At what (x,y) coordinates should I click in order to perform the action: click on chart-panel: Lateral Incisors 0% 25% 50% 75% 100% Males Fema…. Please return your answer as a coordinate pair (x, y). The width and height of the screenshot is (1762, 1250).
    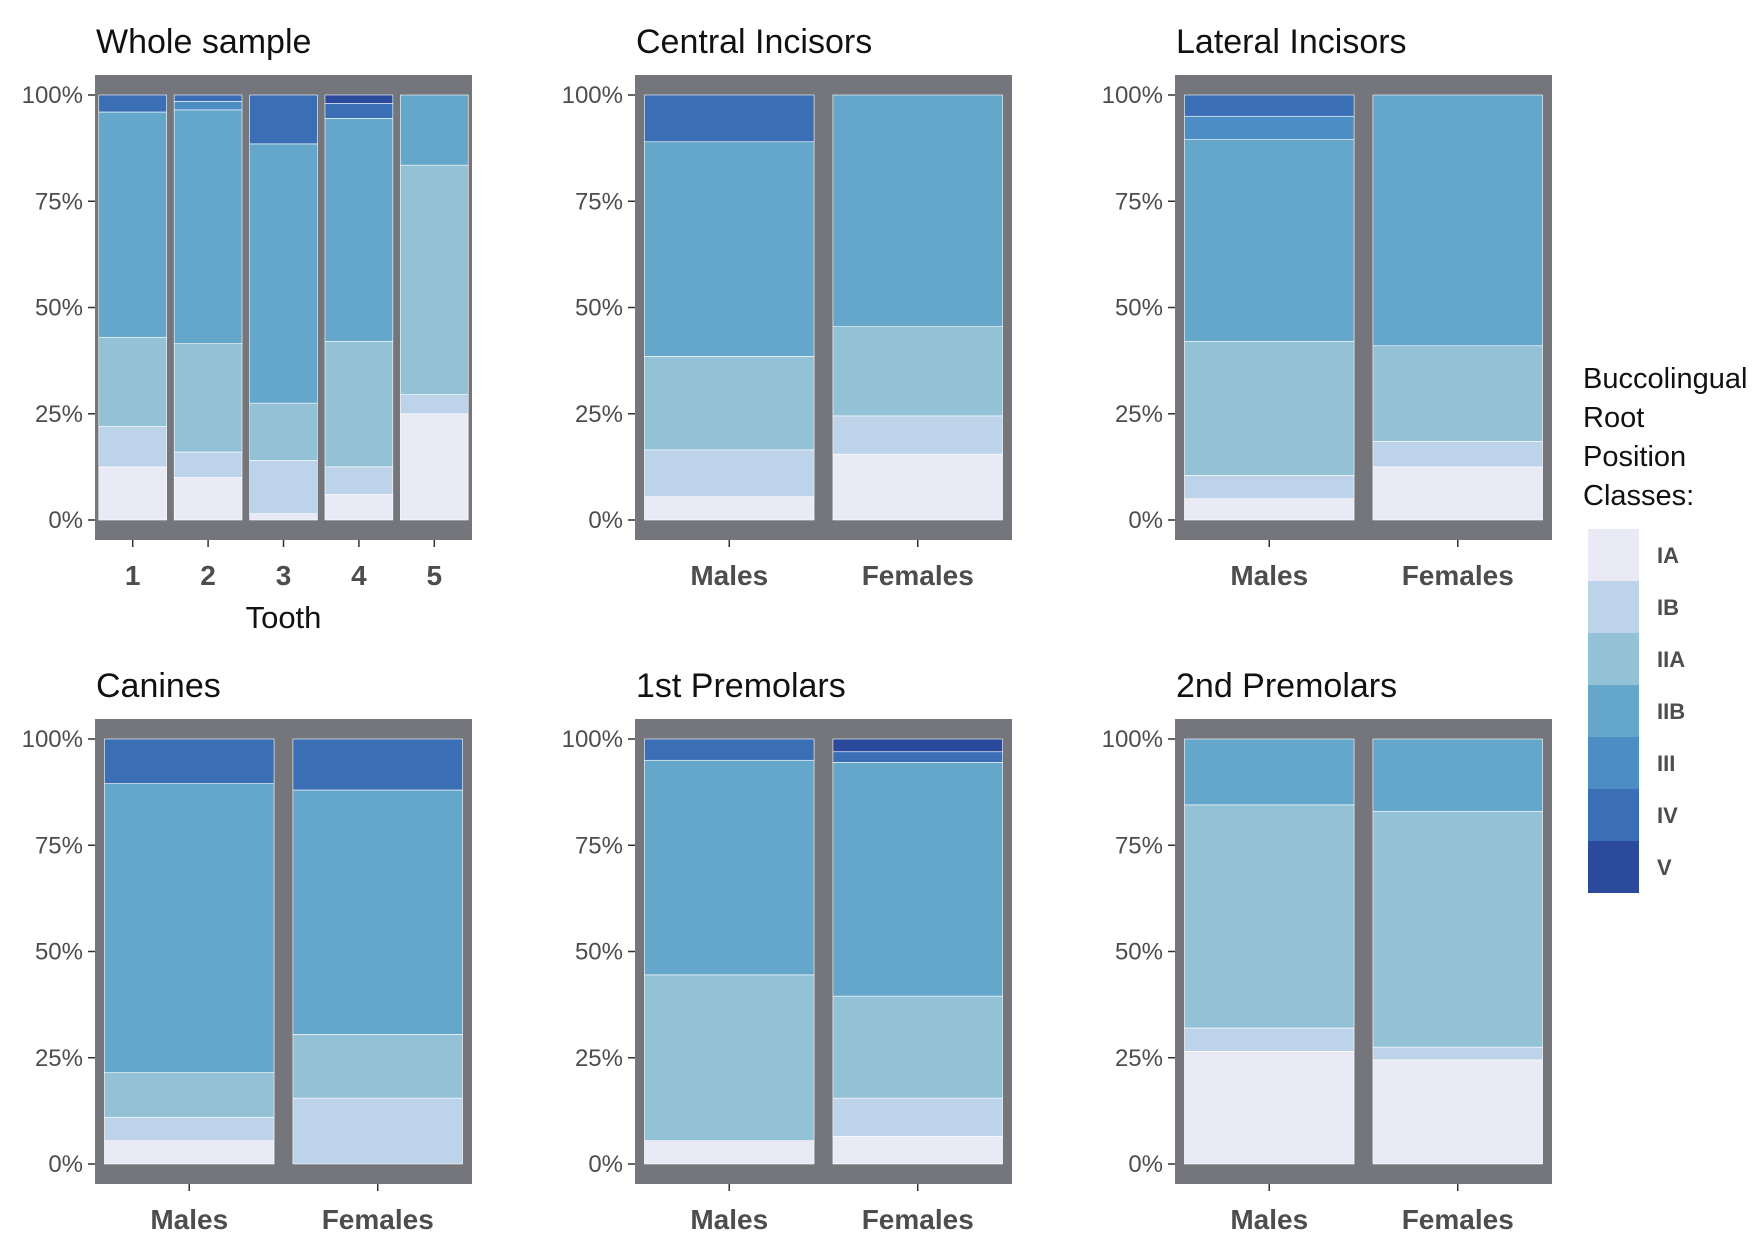
    Looking at the image, I should click on (1327, 307).